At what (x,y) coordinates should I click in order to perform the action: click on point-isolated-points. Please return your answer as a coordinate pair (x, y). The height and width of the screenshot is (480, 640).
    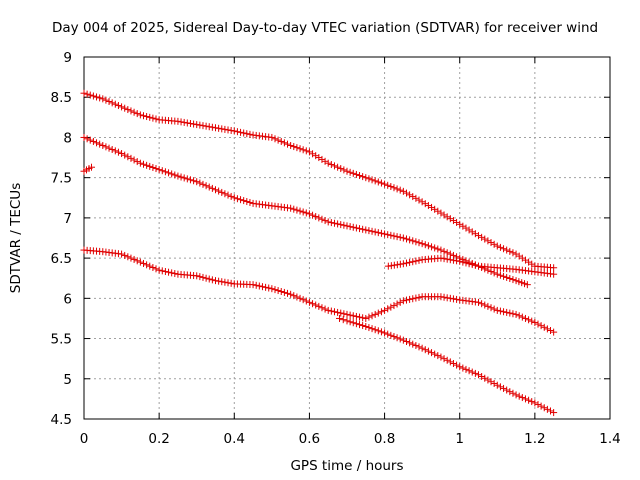
    Looking at the image, I should click on (92, 167).